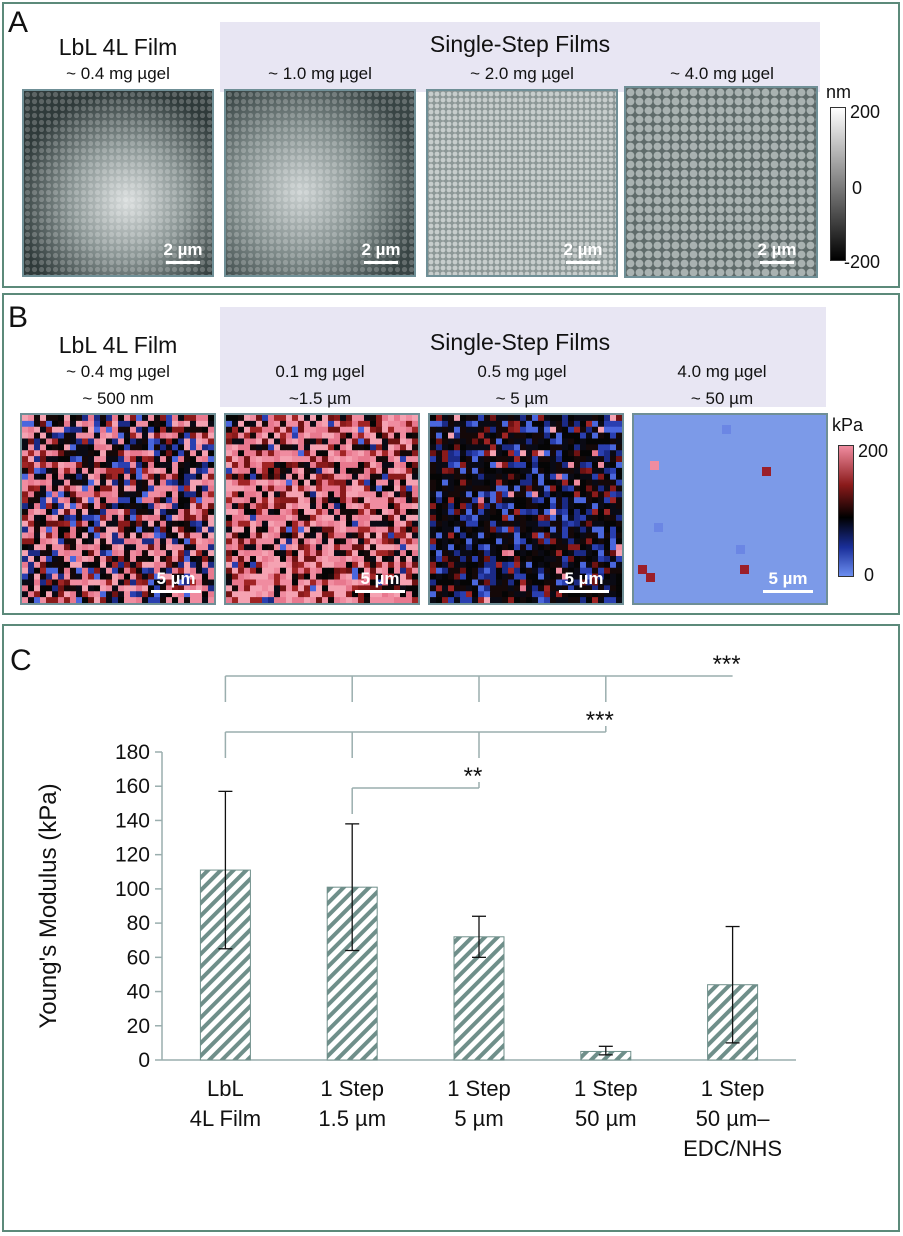 This screenshot has width=903, height=1236. What do you see at coordinates (522, 371) in the screenshot?
I see `amount-label: 0.5 mg µgel` at bounding box center [522, 371].